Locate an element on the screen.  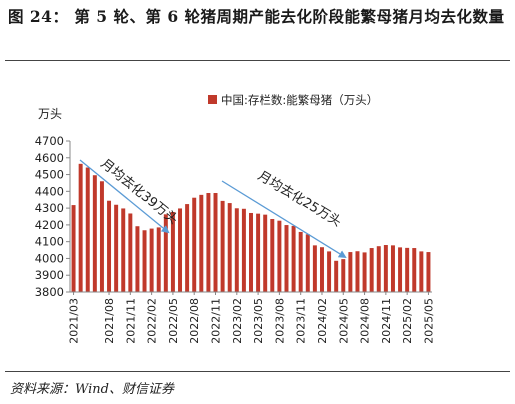
y-tick-label: 4100 is located at coordinates (49, 242).